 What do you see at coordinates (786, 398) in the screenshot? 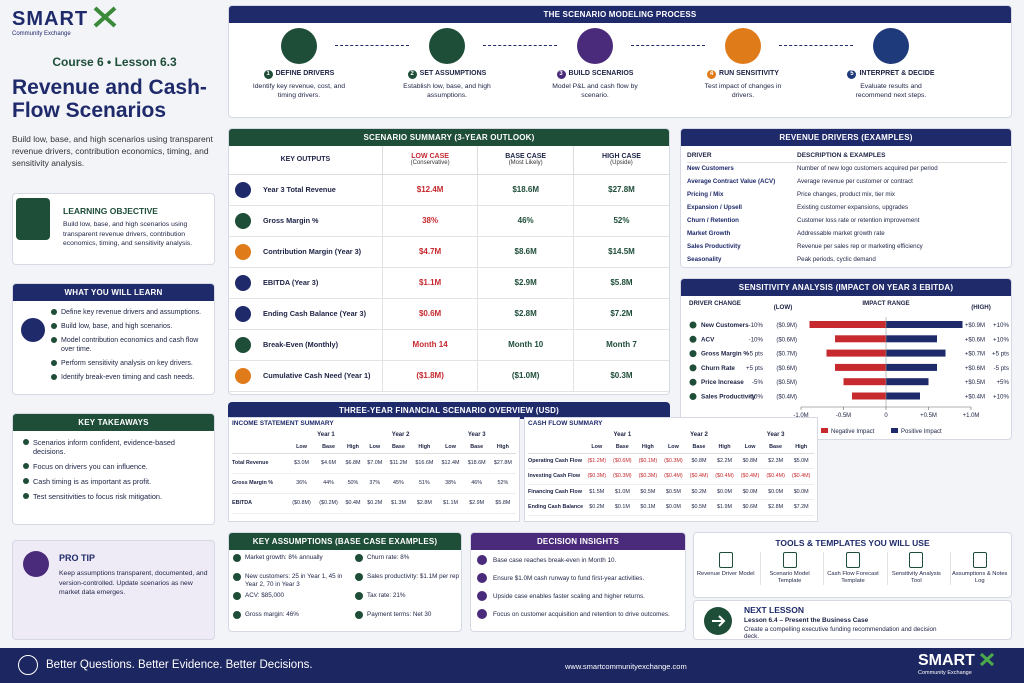
I see `bar-label: ($0.4M)` at bounding box center [786, 398].